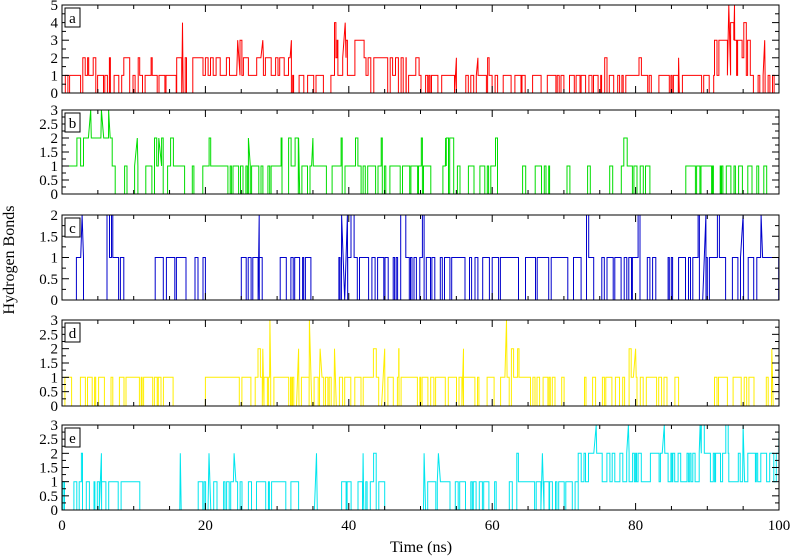 Image resolution: width=794 pixels, height=556 pixels. I want to click on panel-label-box-e, so click(72, 437).